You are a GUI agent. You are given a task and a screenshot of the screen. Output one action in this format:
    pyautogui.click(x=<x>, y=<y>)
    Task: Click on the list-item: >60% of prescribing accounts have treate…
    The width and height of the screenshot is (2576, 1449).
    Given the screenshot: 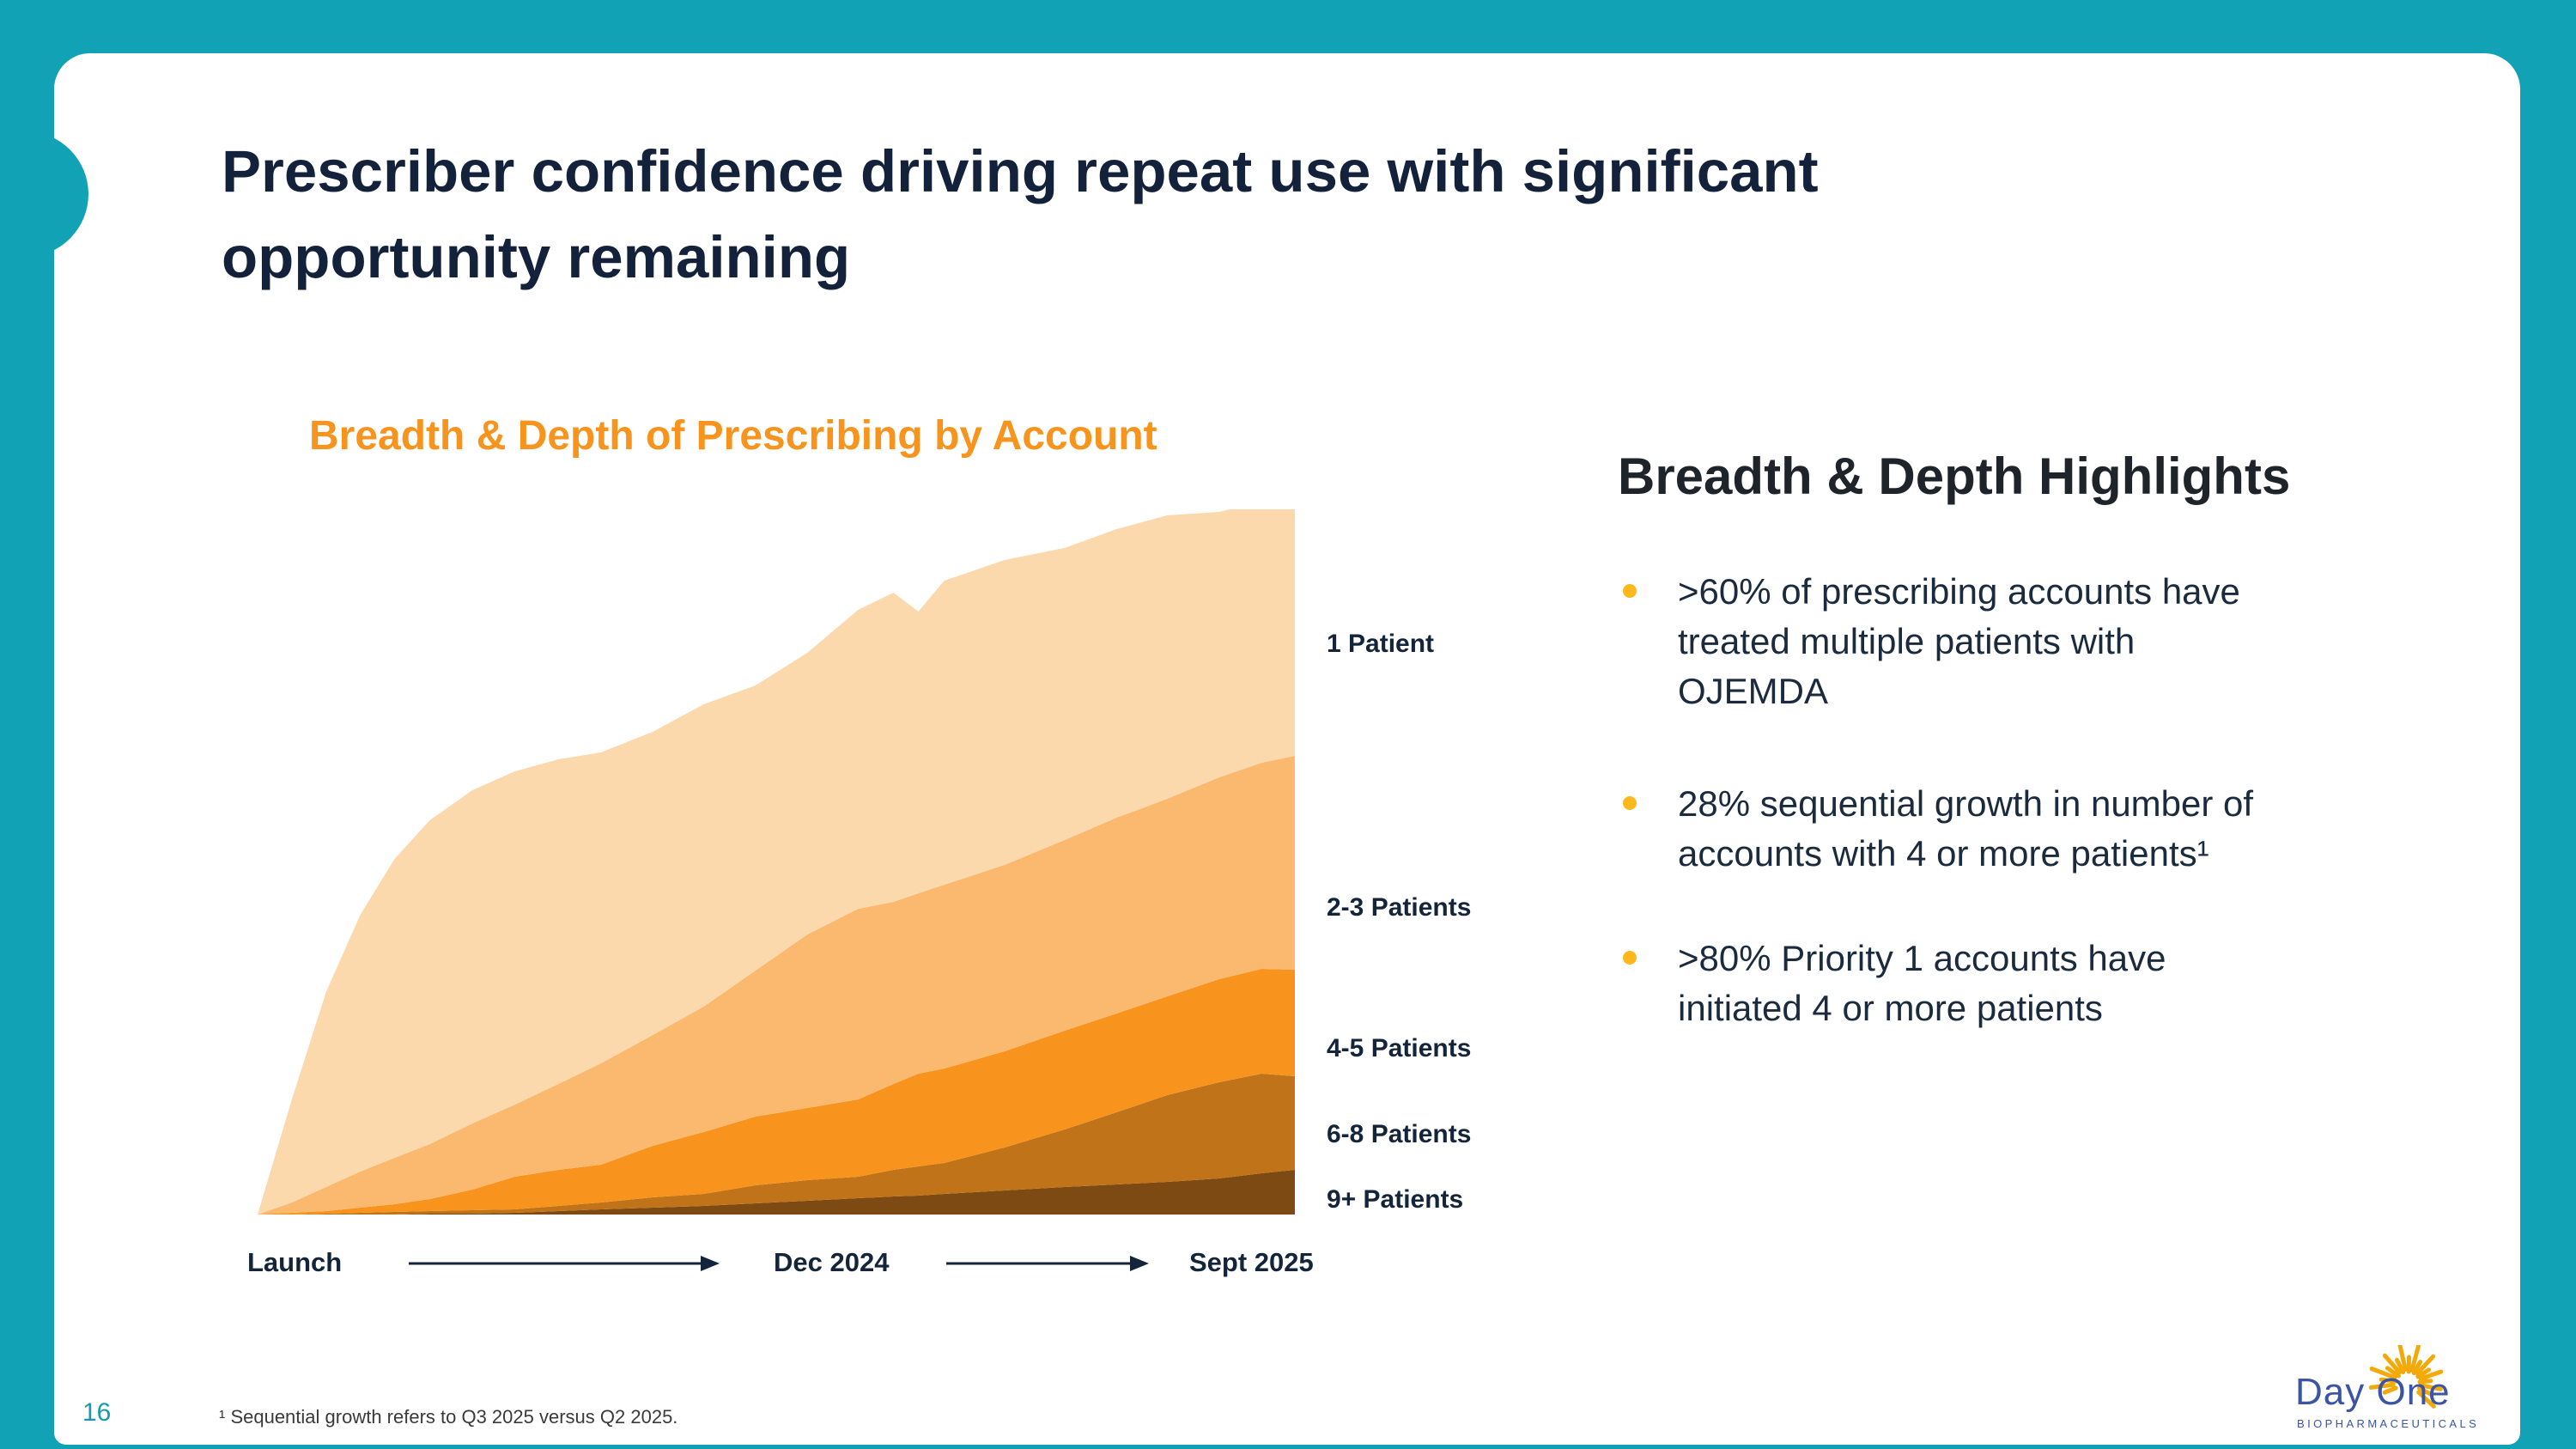 What is the action you would take?
    pyautogui.click(x=1929, y=641)
    